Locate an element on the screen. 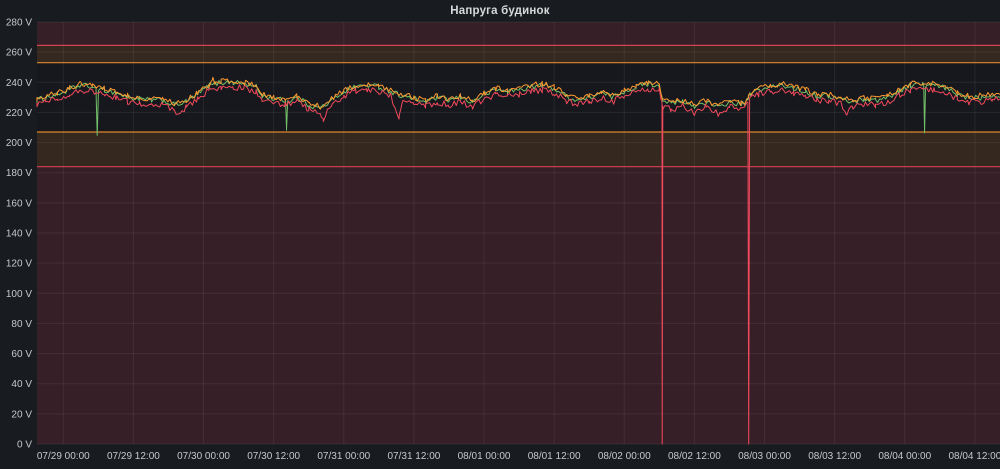 This screenshot has width=1000, height=469. x-axis-tick-label: 08/04 12:00 is located at coordinates (974, 456).